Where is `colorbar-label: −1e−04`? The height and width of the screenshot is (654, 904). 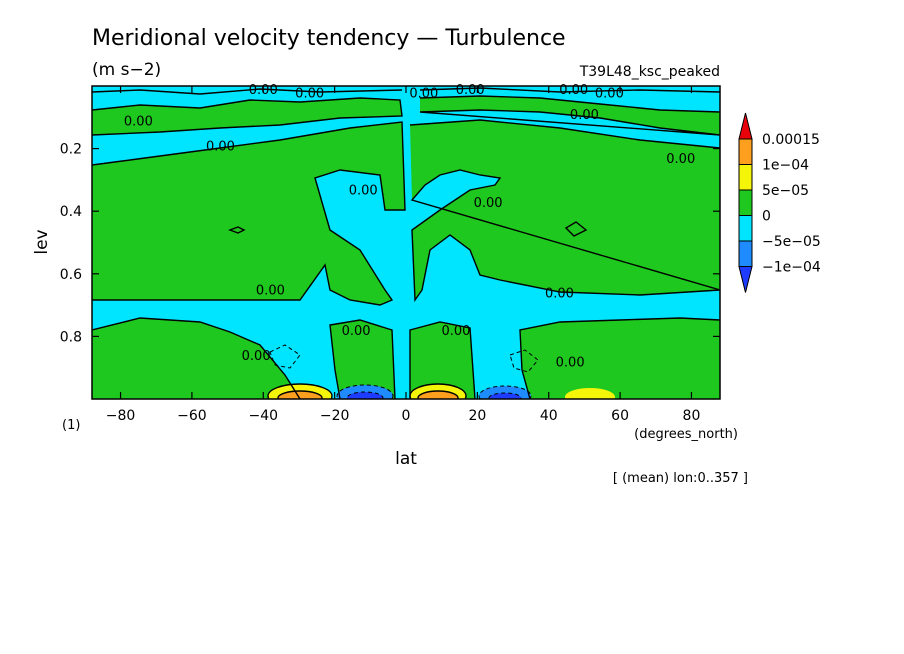 colorbar-label: −1e−04 is located at coordinates (791, 268).